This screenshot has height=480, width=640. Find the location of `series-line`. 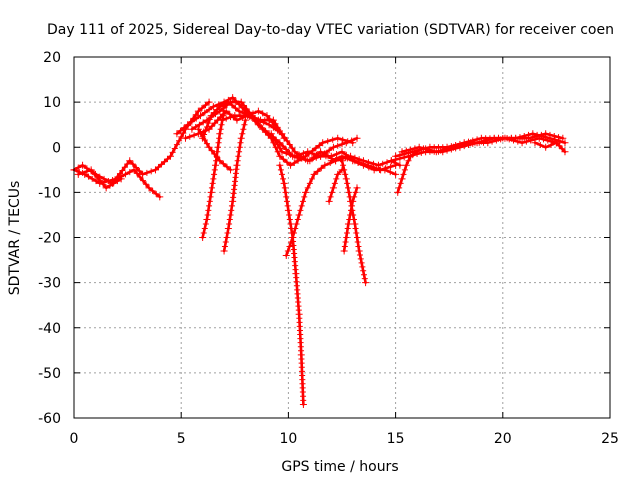

series-line is located at coordinates (335, 185).